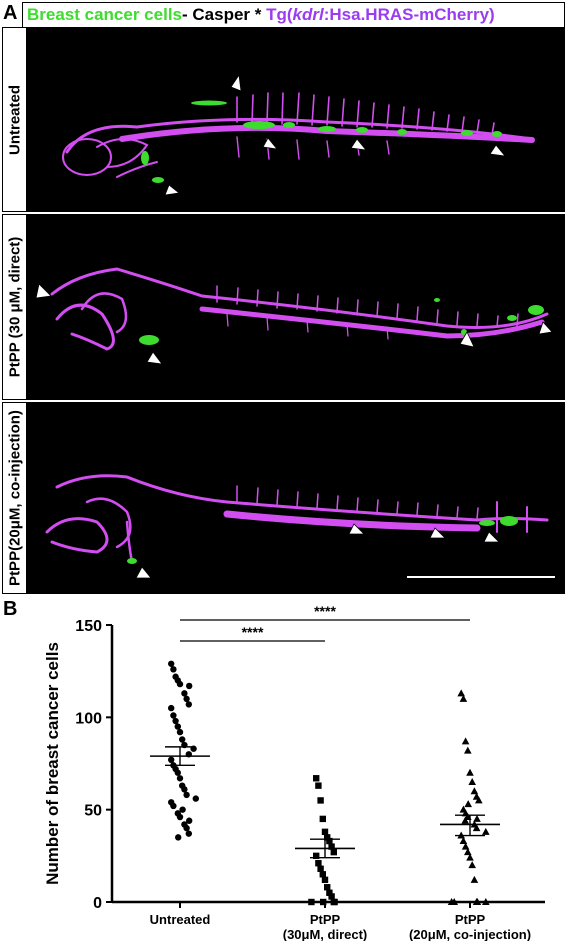  I want to click on title-casper: - Casper *, so click(224, 14).